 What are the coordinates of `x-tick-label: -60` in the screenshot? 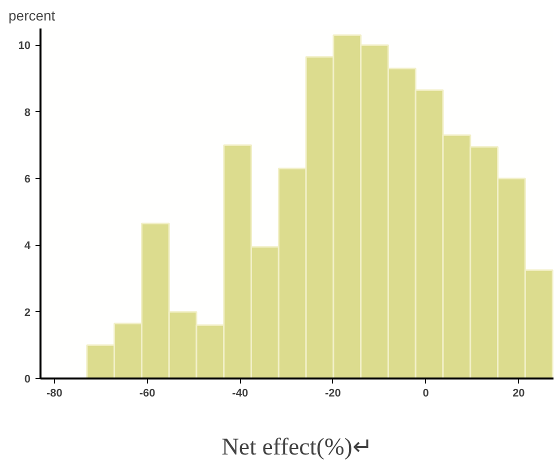 It's located at (147, 394).